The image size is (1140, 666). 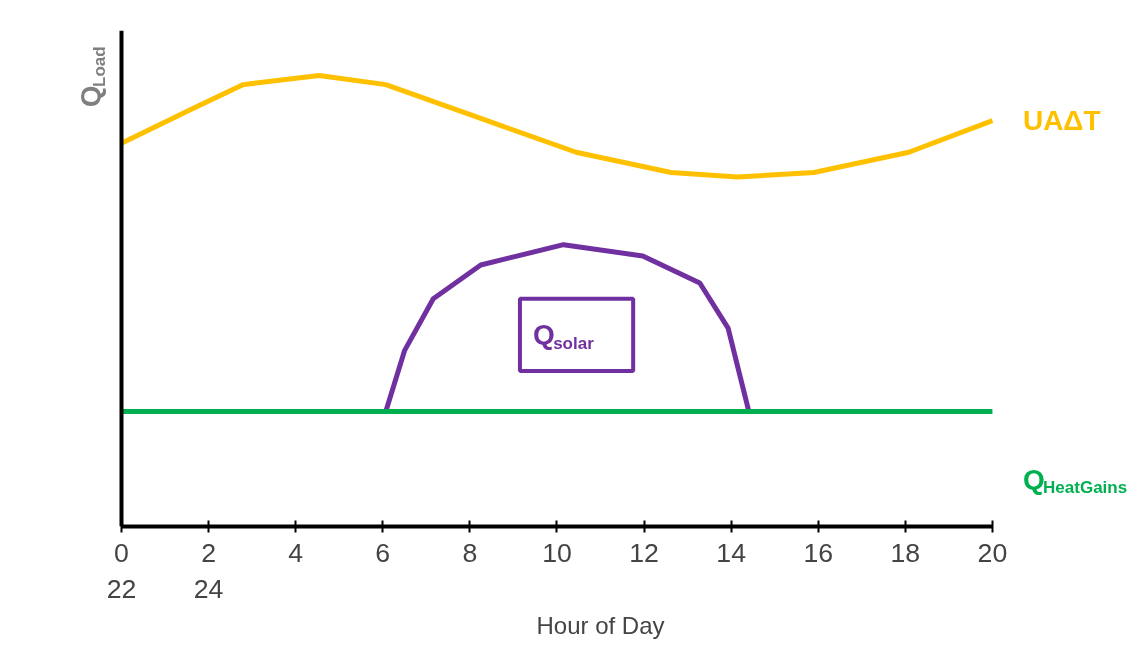 I want to click on x-tick-label: 14, so click(x=731, y=552).